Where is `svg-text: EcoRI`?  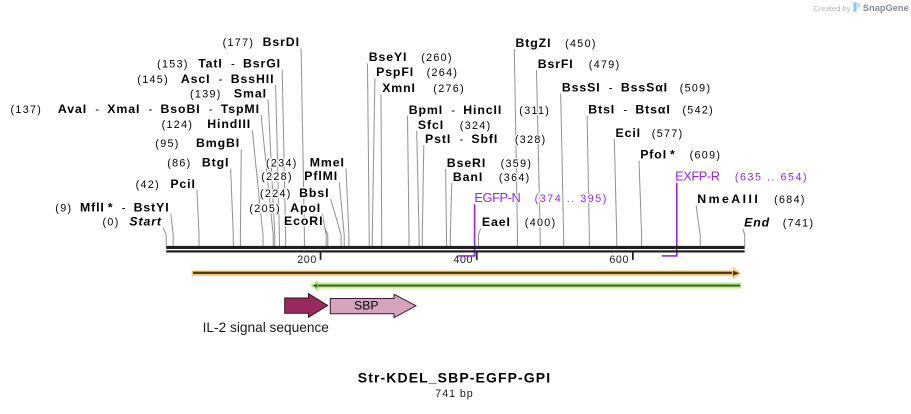
svg-text: EcoRI is located at coordinates (303, 221).